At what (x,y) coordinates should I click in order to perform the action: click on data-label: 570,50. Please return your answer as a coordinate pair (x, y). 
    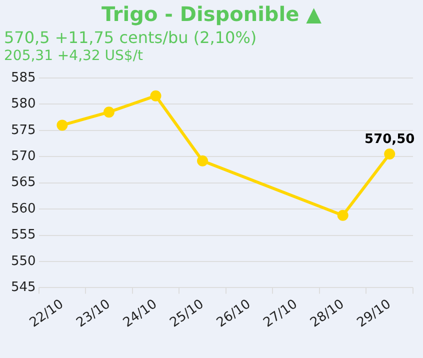
    Looking at the image, I should click on (389, 139).